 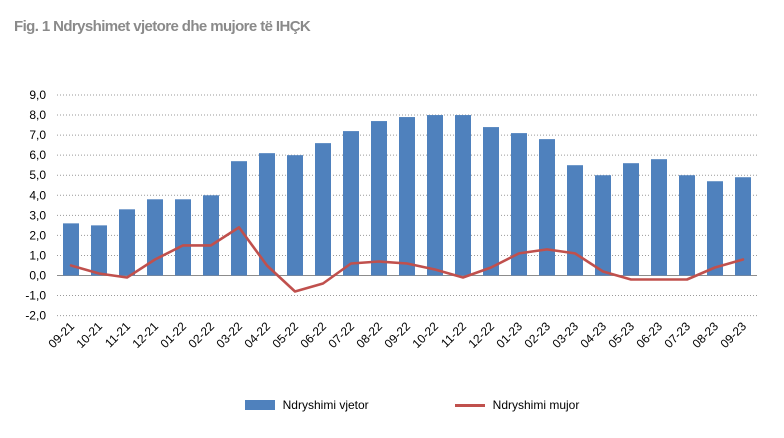 I want to click on y-tick-label: 0,0, so click(x=37, y=276).